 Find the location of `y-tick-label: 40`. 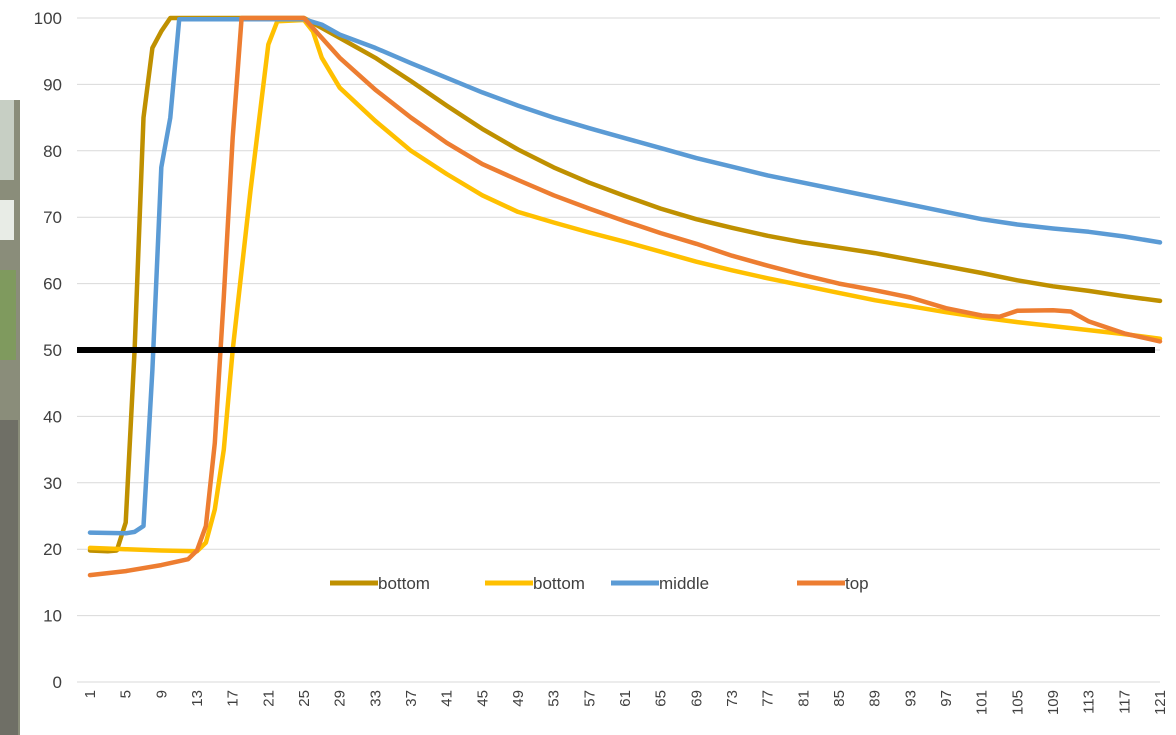

y-tick-label: 40 is located at coordinates (52, 416).